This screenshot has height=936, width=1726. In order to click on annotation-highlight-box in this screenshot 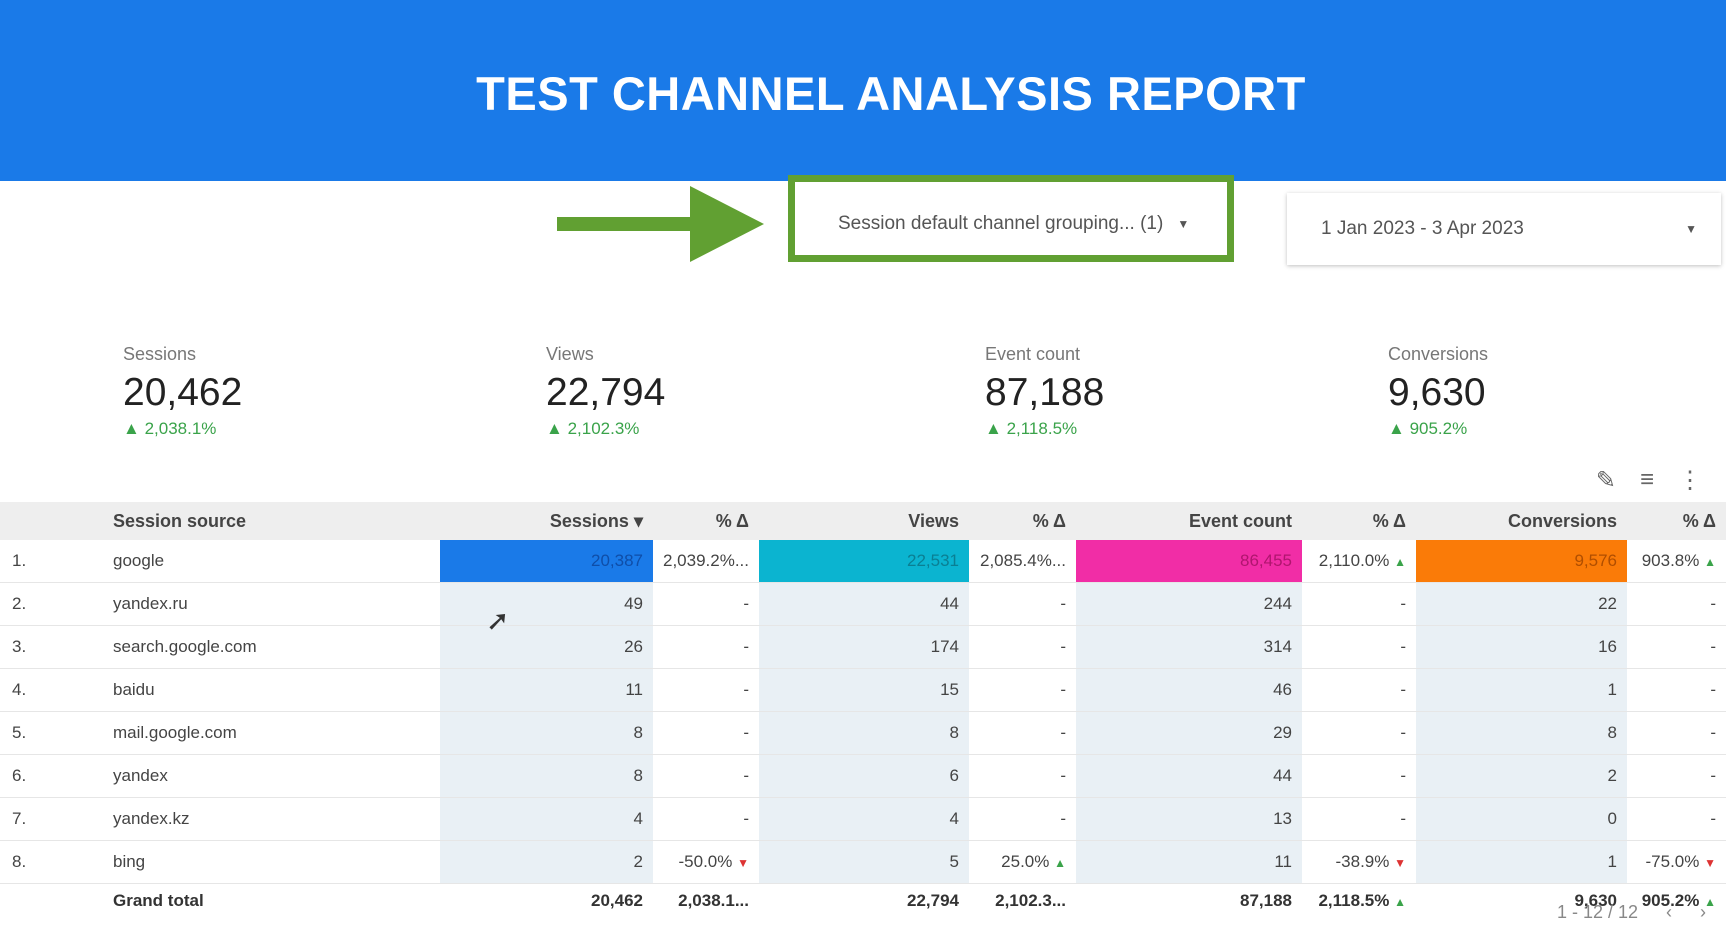, I will do `click(1011, 218)`.